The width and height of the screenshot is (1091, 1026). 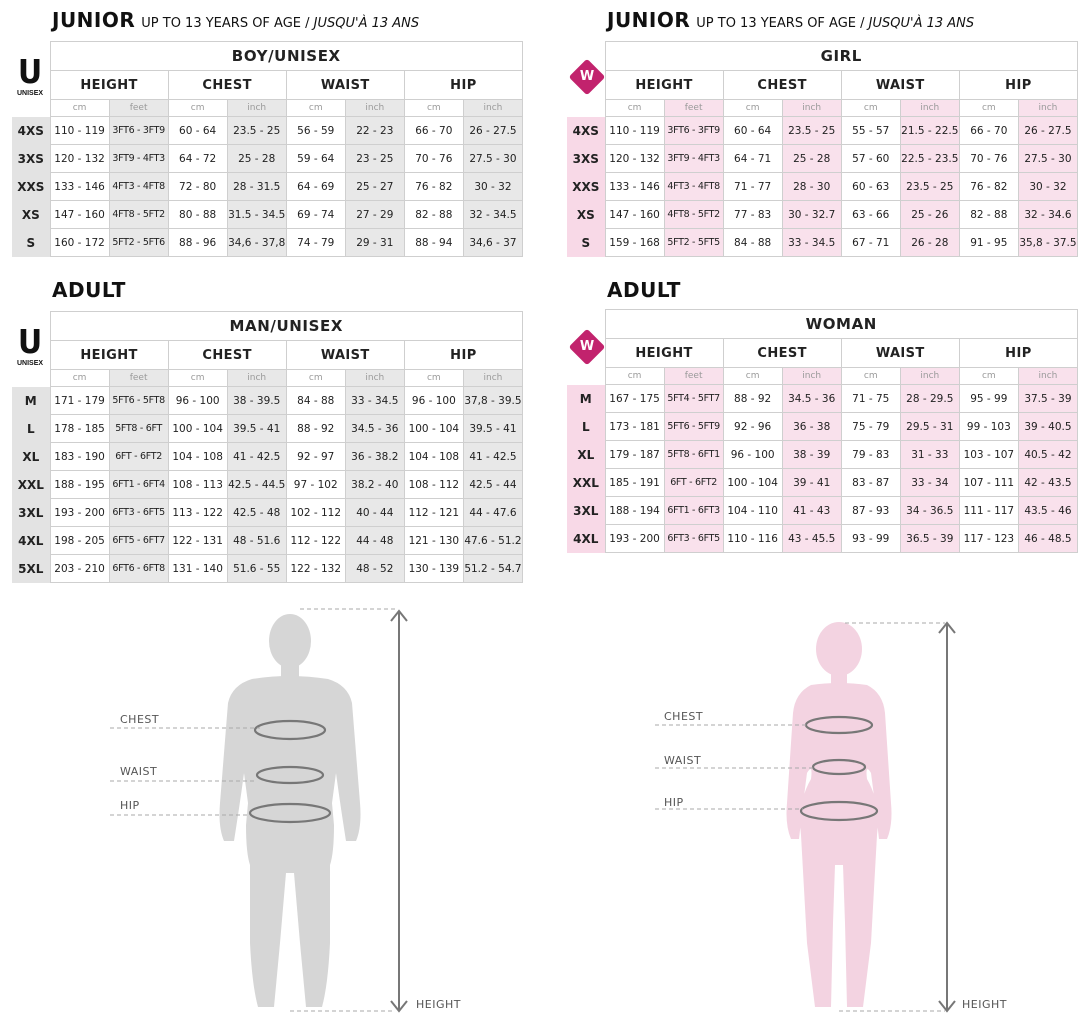 What do you see at coordinates (197, 242) in the screenshot?
I see `measurement-cell: 88 - 96` at bounding box center [197, 242].